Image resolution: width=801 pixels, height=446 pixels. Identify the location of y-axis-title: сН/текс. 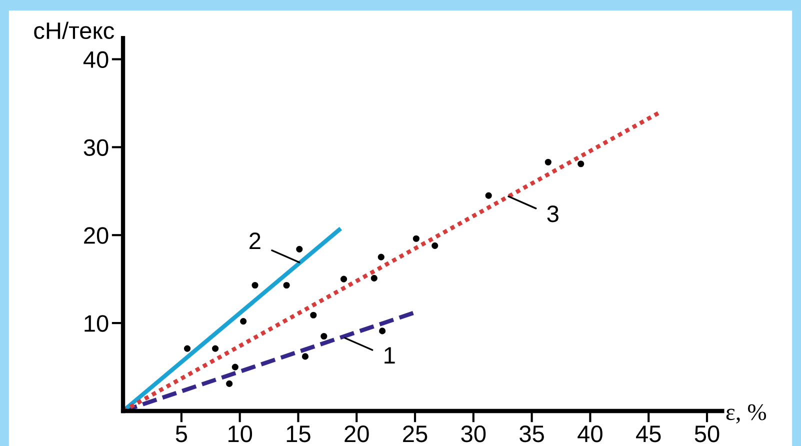
(74, 31).